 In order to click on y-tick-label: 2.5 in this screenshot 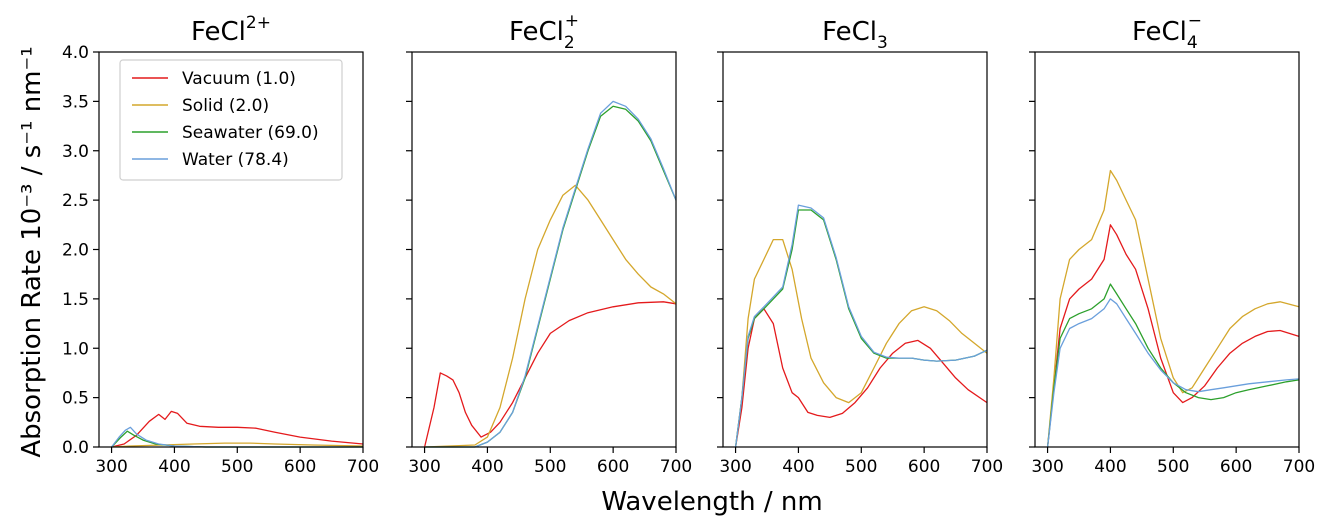, I will do `click(75, 201)`.